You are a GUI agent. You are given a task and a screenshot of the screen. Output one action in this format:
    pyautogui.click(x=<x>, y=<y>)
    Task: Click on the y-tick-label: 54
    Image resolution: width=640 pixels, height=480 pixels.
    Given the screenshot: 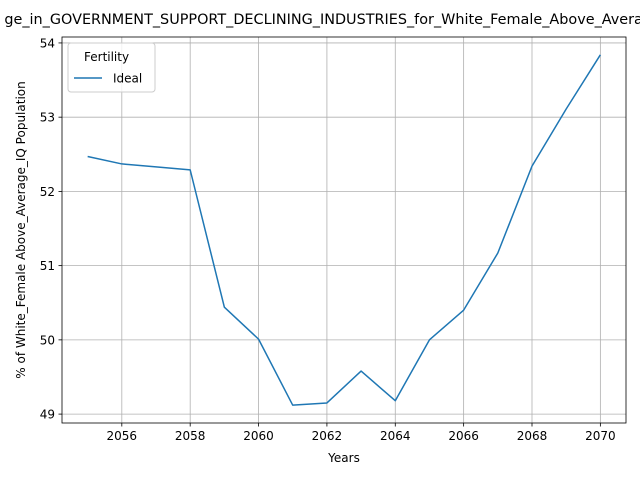 What is the action you would take?
    pyautogui.click(x=47, y=43)
    